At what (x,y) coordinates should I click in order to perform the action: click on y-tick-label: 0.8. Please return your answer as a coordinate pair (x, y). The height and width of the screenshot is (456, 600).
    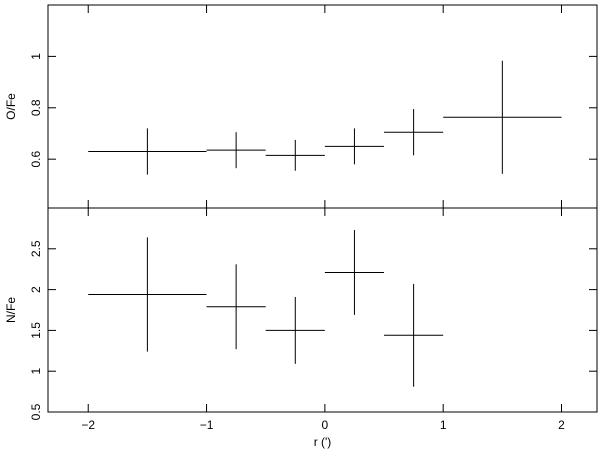
    Looking at the image, I should click on (36, 107).